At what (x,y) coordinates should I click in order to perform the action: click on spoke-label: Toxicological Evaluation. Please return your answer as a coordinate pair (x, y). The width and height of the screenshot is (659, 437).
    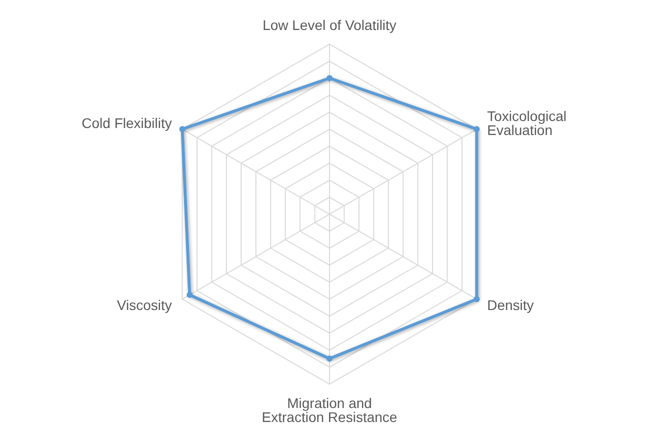
    Looking at the image, I should click on (526, 123).